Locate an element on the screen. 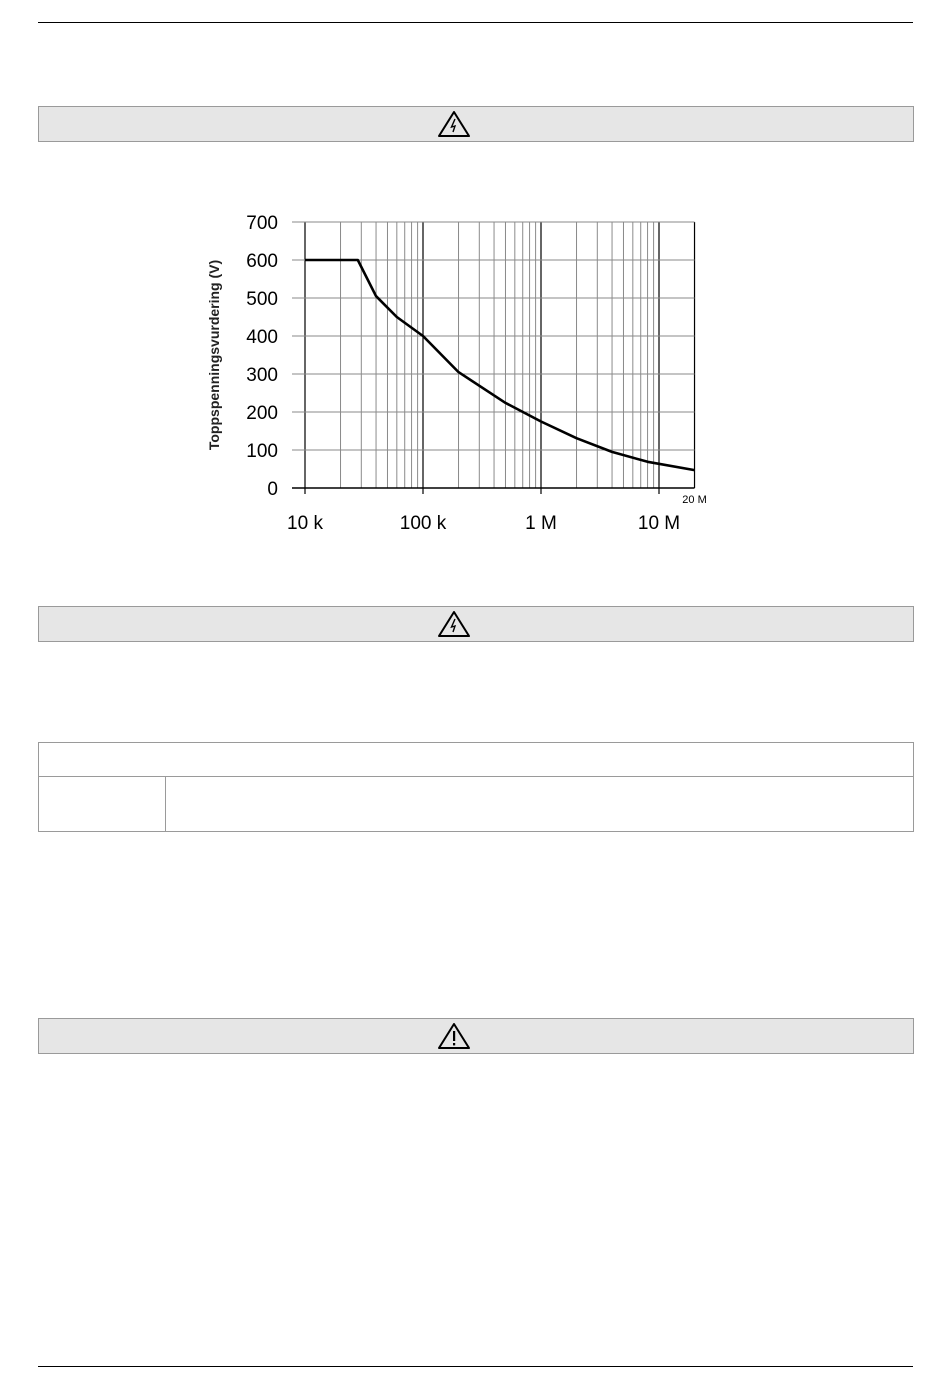 The width and height of the screenshot is (950, 1392). x-tick-label: 10 M is located at coordinates (659, 523).